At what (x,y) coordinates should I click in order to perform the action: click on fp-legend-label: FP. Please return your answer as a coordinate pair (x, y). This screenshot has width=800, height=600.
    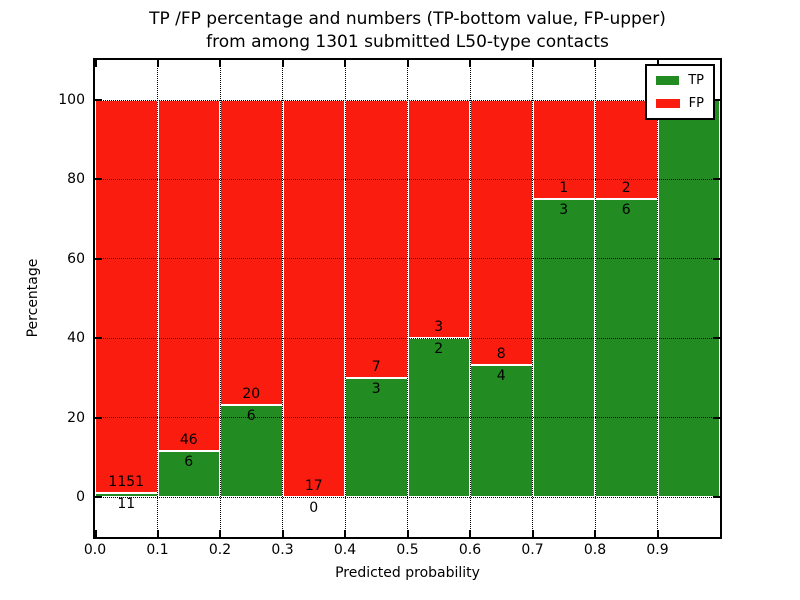
    Looking at the image, I should click on (696, 103).